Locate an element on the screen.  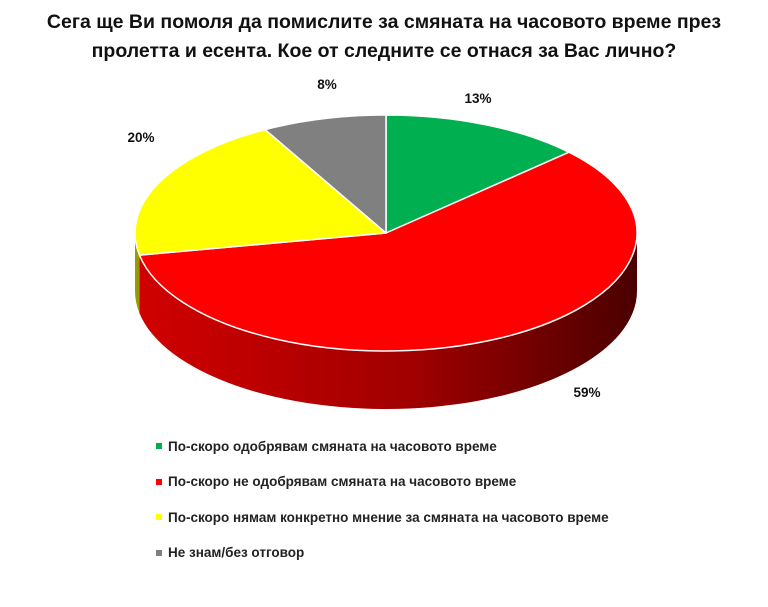
pie-slice-approve is located at coordinates (477, 174).